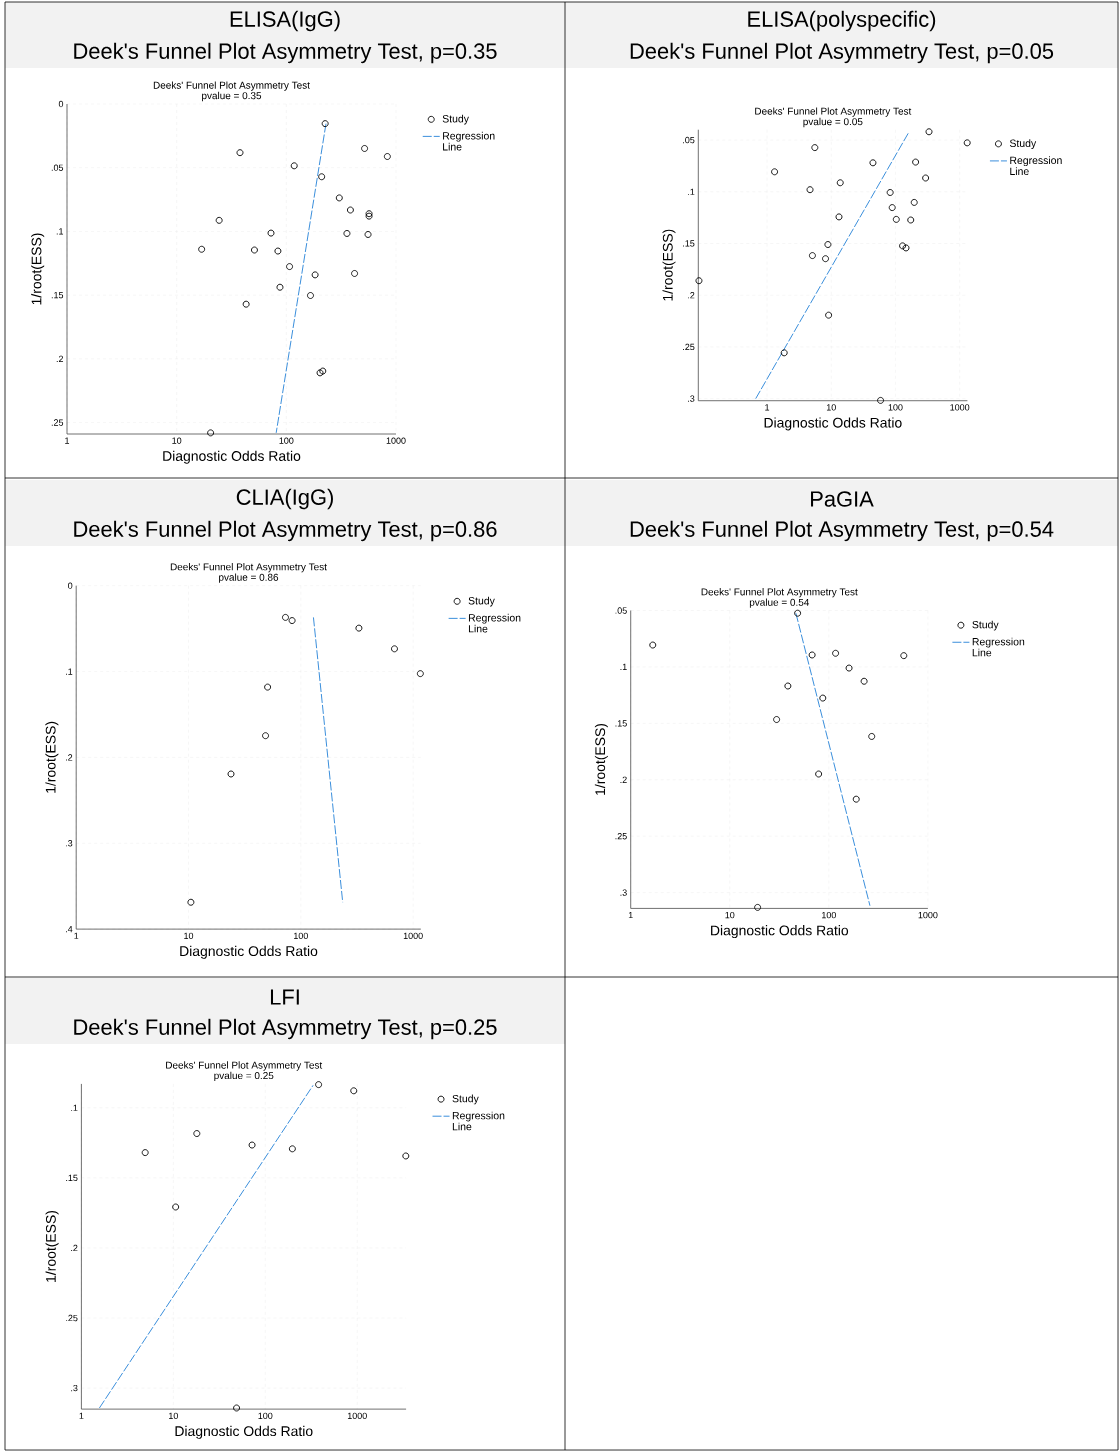 Image resolution: width=1120 pixels, height=1452 pixels. I want to click on chart-title: PaGIA, so click(842, 499).